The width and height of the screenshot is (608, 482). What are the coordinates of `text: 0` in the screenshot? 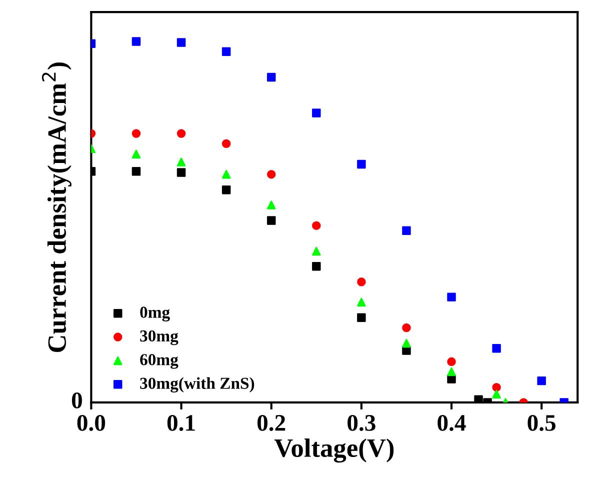 It's located at (77, 400).